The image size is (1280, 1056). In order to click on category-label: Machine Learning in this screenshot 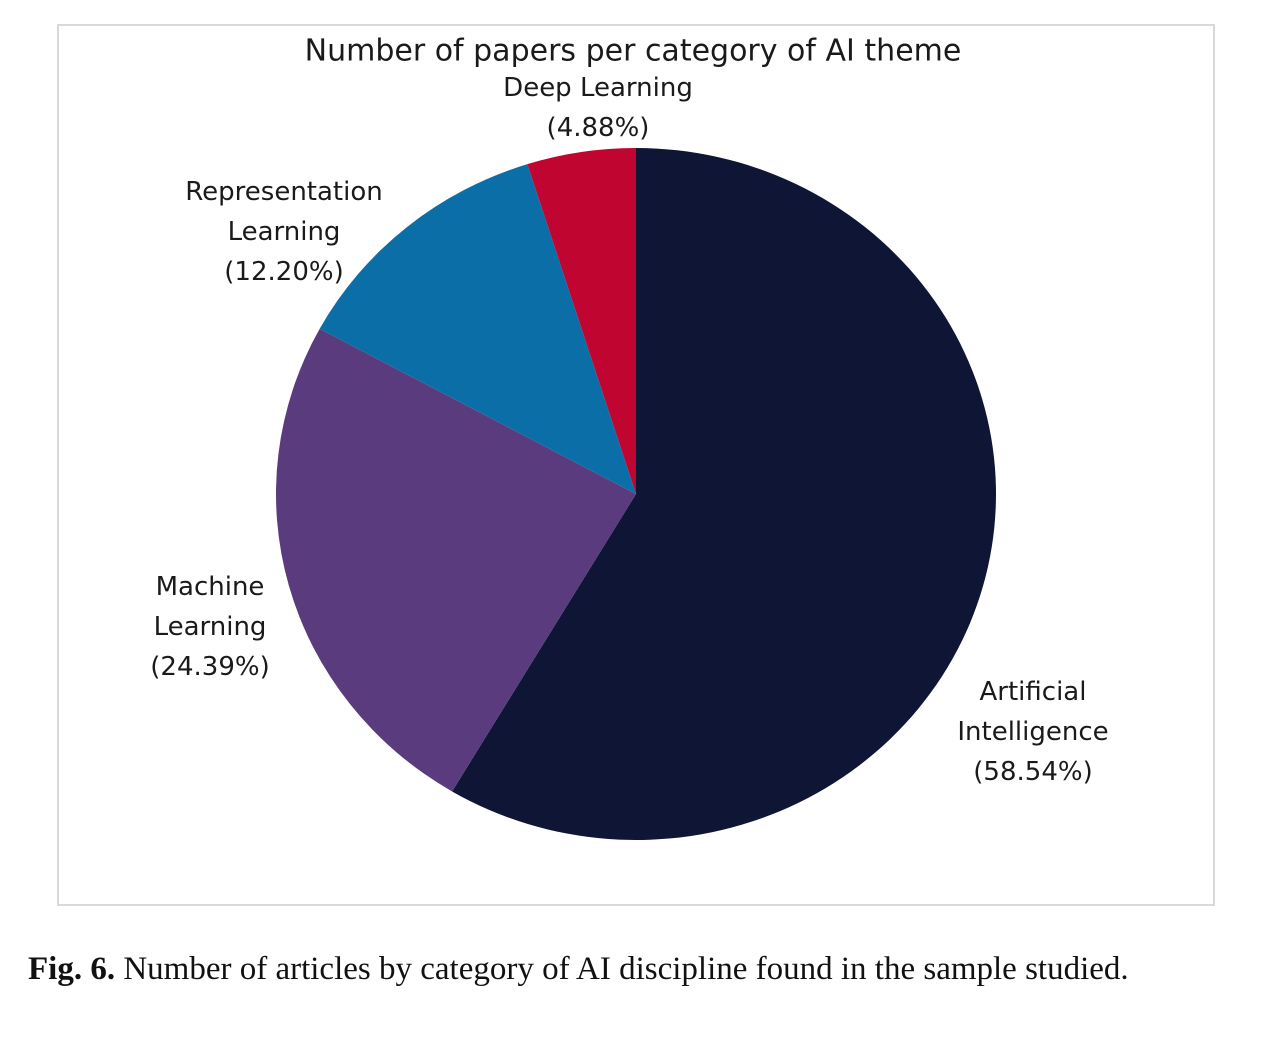, I will do `click(210, 607)`.